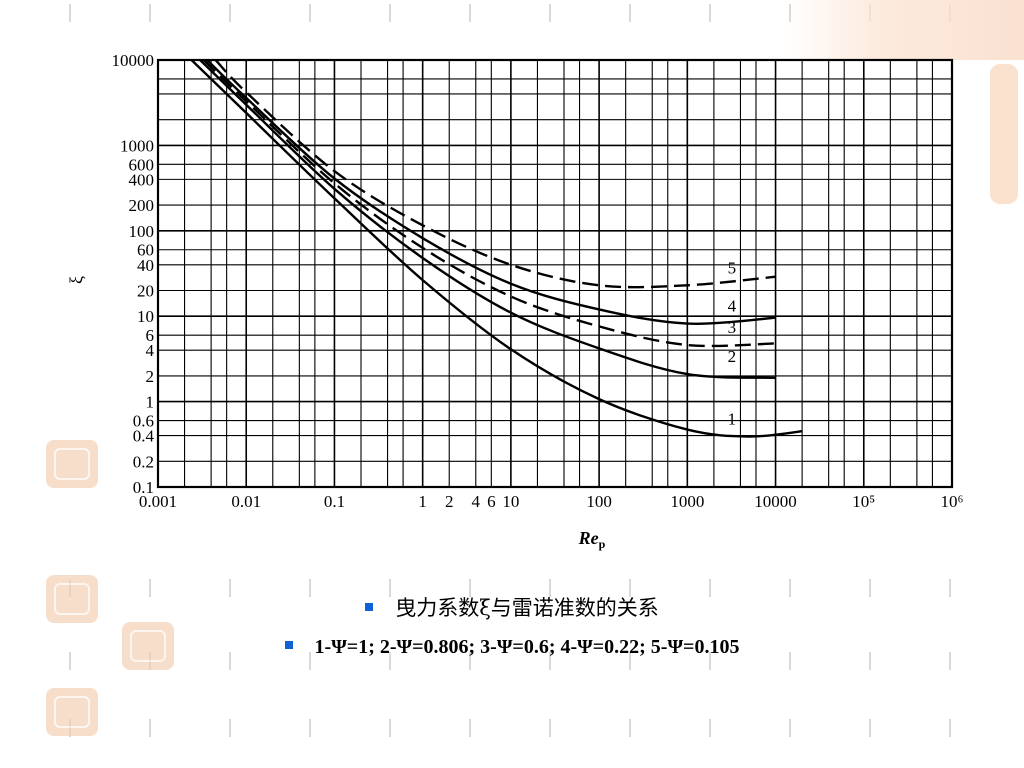 This screenshot has height=768, width=1024. What do you see at coordinates (952, 501) in the screenshot?
I see `x-tick-label: 10⁶` at bounding box center [952, 501].